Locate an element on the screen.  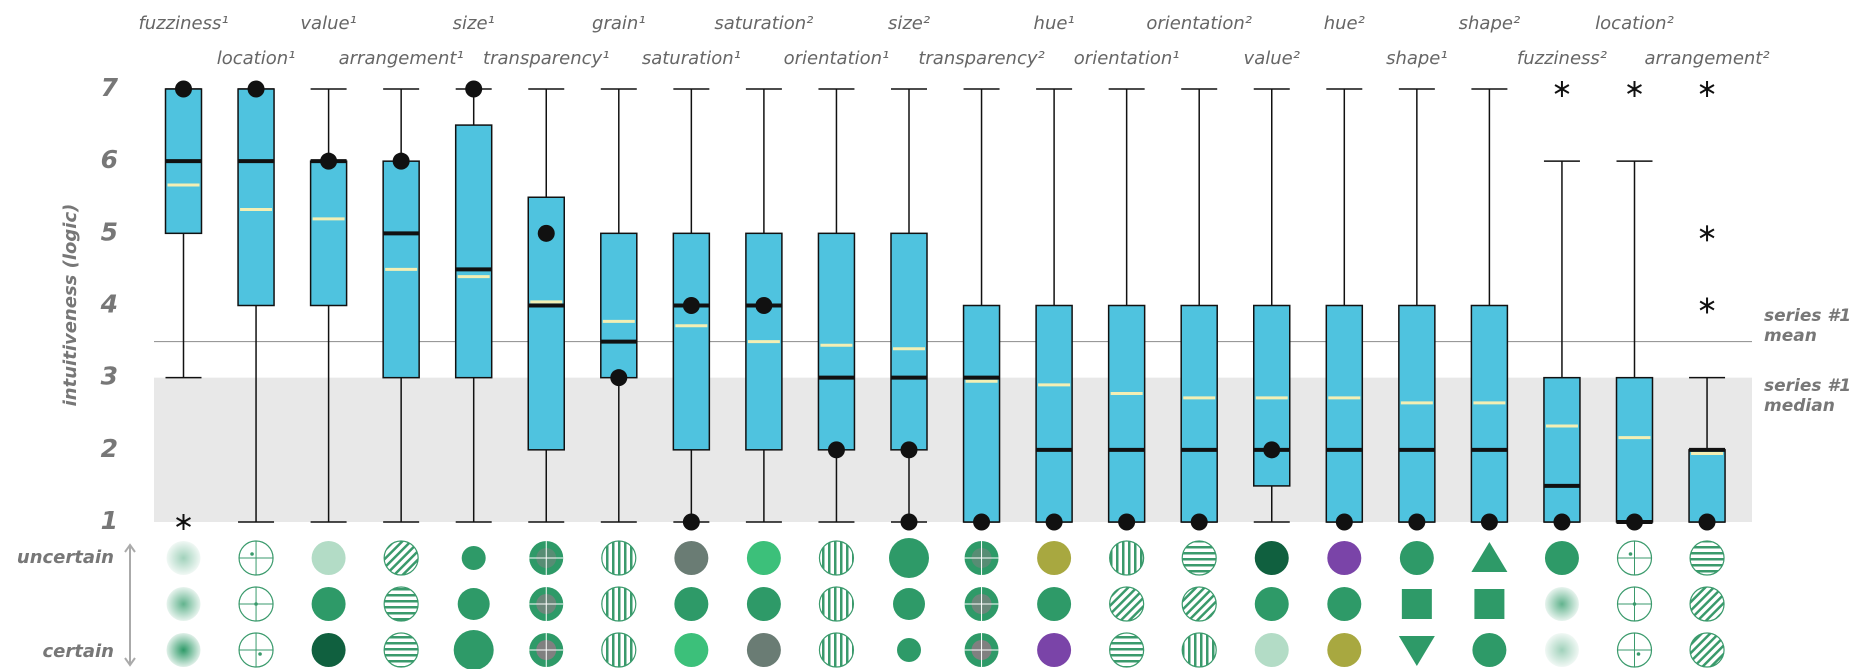
category-label: value¹ is located at coordinates (328, 23).